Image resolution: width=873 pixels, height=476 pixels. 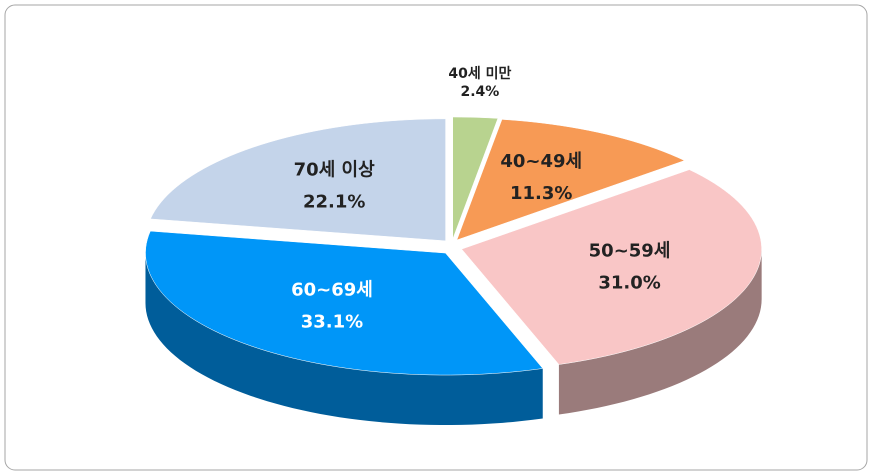 I want to click on slice-value-label: 2.4%, so click(x=479, y=92).